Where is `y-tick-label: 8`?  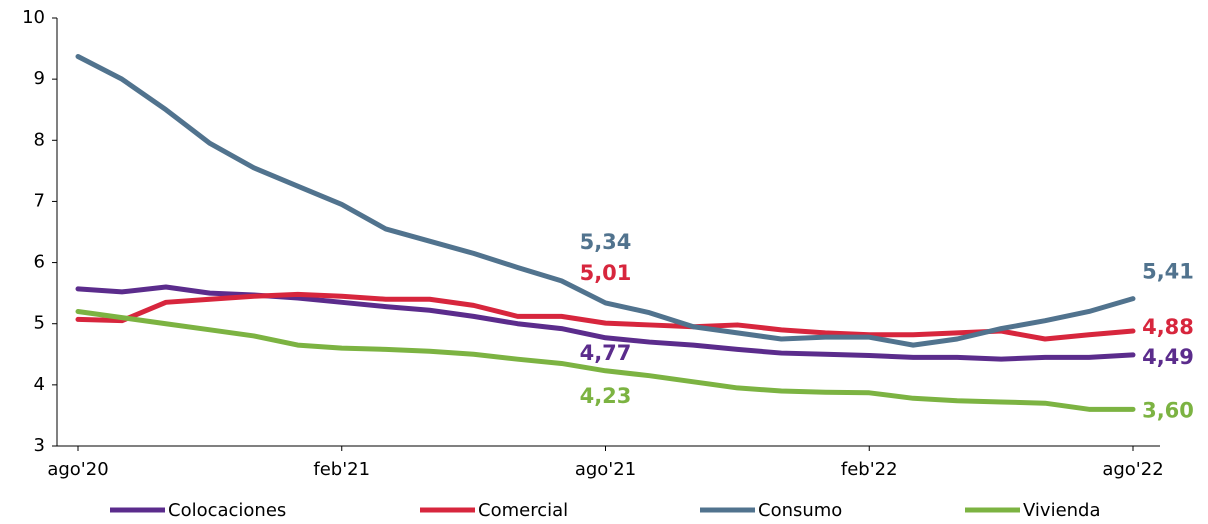
y-tick-label: 8 is located at coordinates (39, 139).